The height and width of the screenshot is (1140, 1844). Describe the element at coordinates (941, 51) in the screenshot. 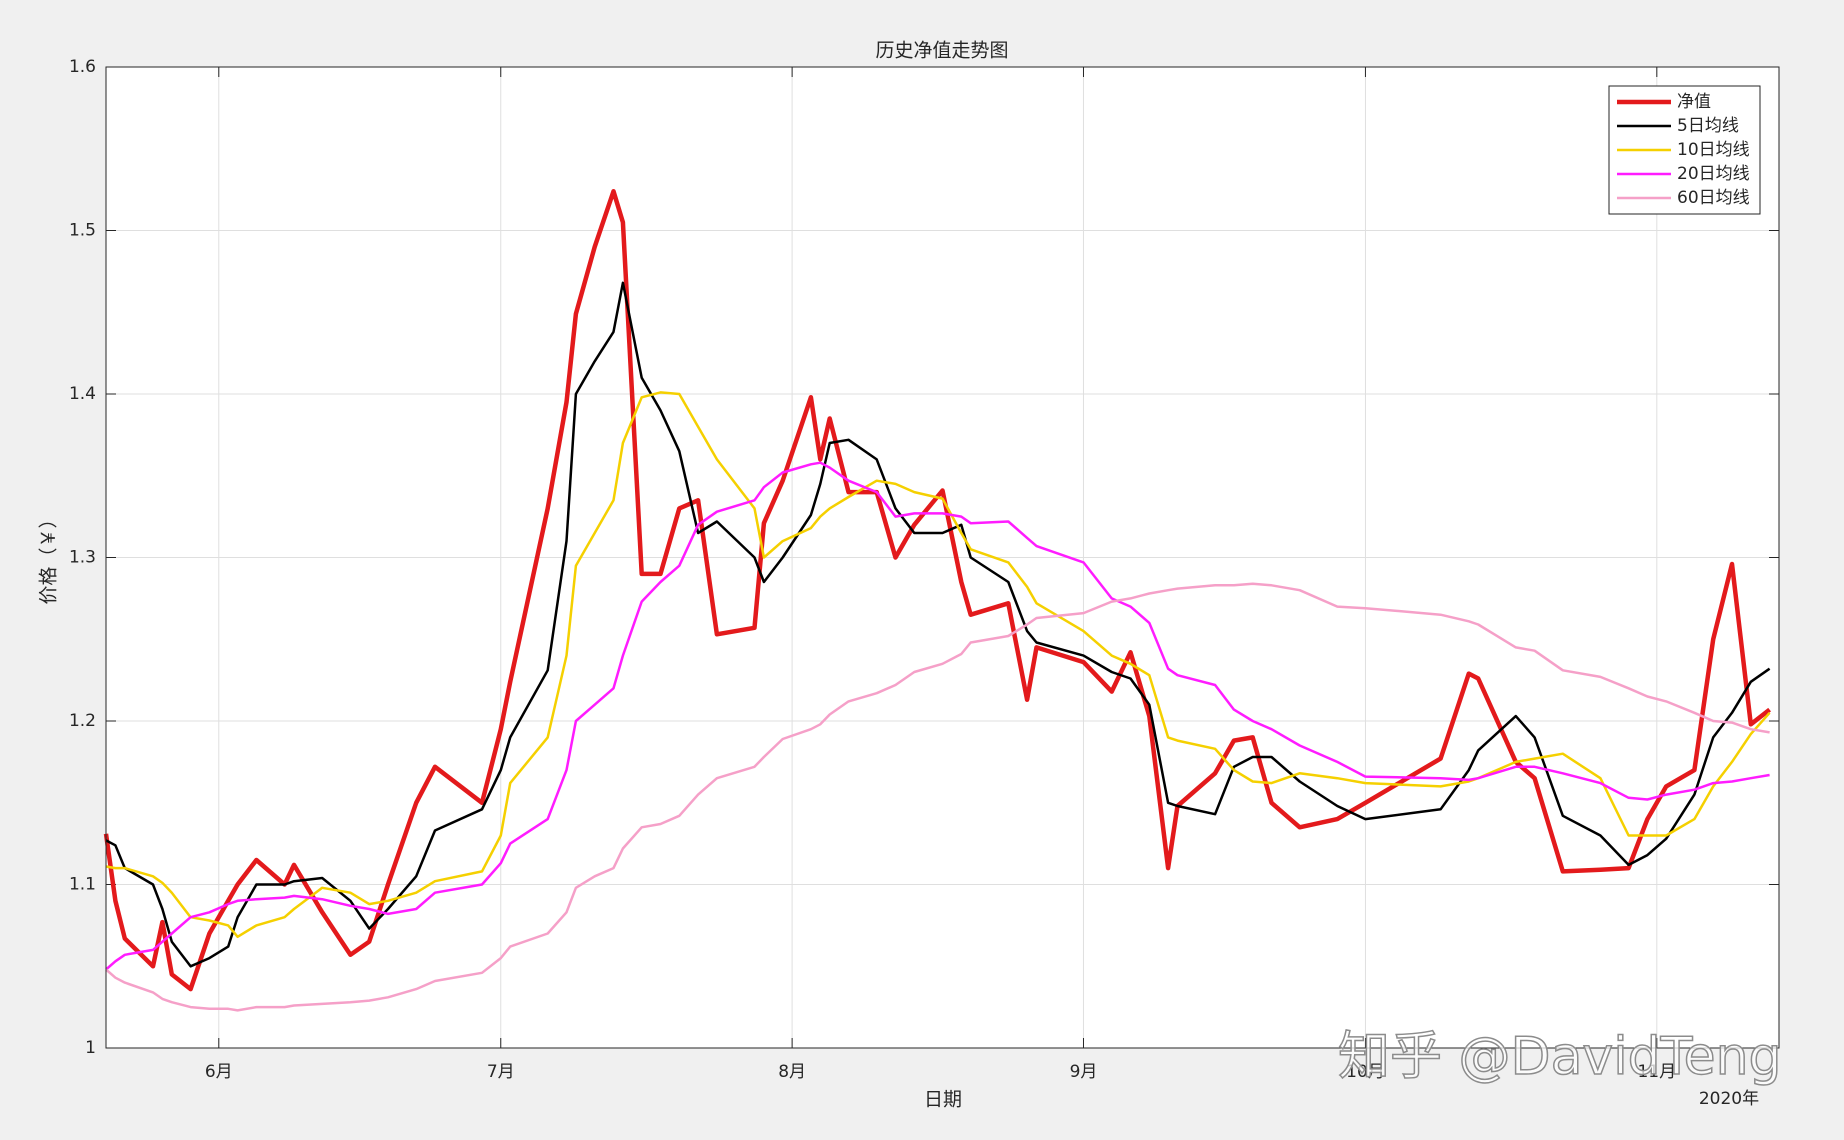

I see `chart-title: 历史净值走势图` at that location.